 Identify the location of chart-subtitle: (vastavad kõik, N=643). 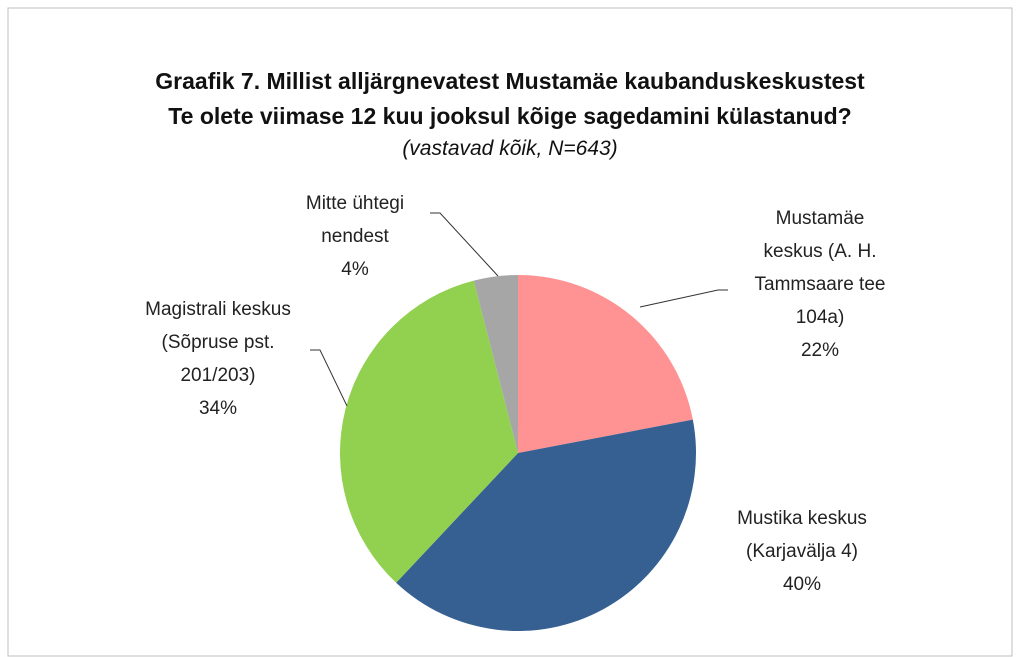
(510, 148).